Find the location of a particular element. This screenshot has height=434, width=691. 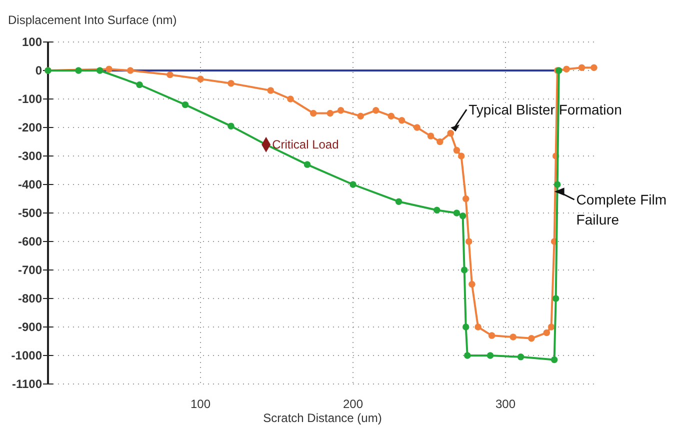

y-tick-label: -300 is located at coordinates (30, 156).